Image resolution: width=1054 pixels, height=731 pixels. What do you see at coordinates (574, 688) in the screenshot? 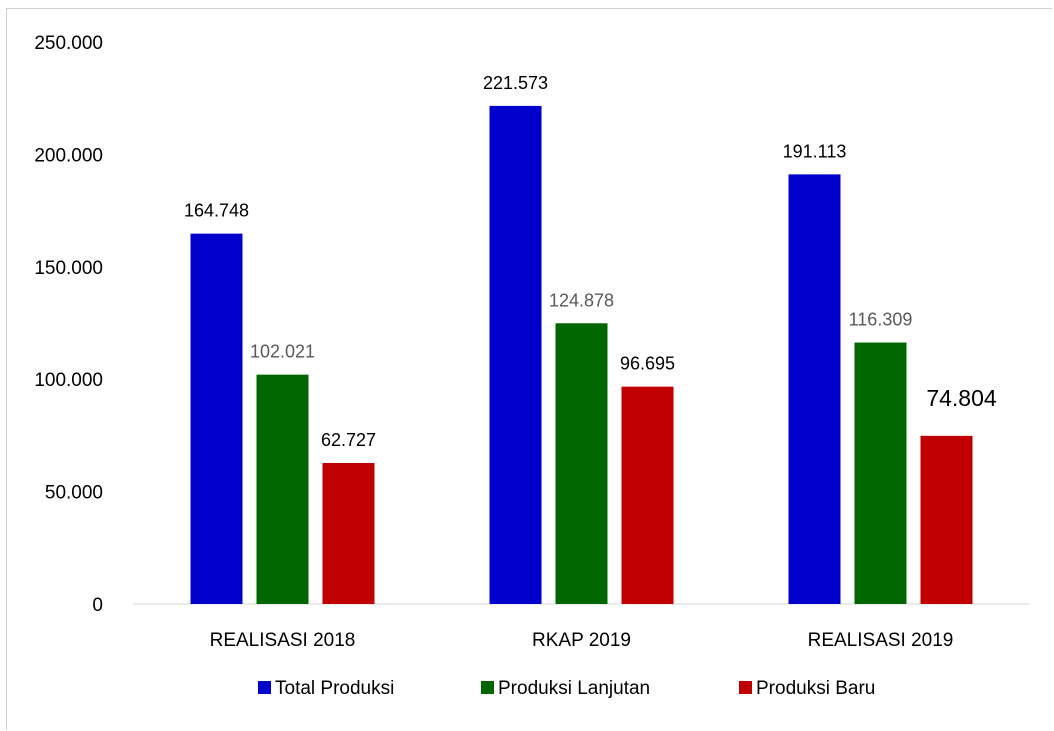
I see `legend-label: Produksi Lanjutan` at bounding box center [574, 688].